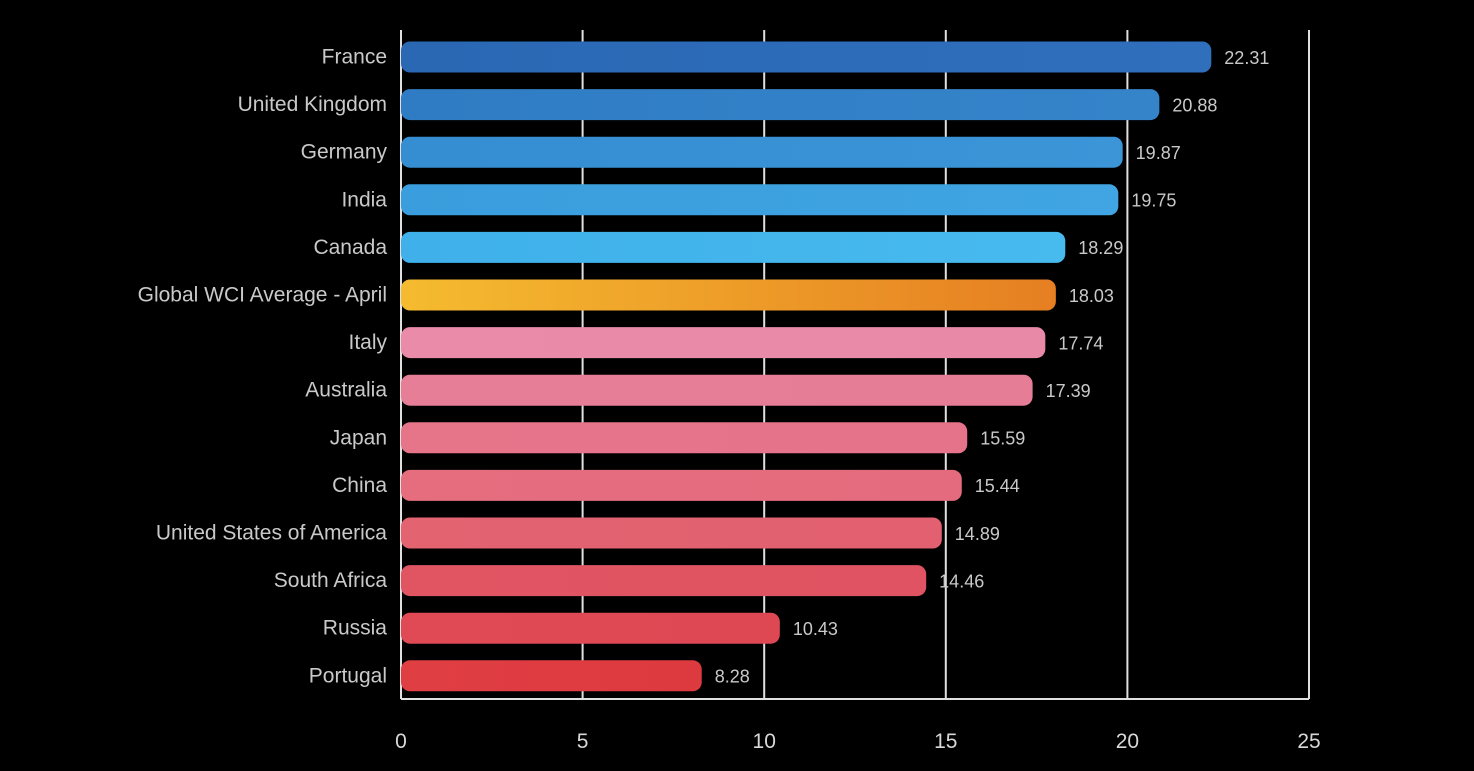 The image size is (1474, 771). Describe the element at coordinates (671, 533) in the screenshot. I see `bar-united-states-of-america` at that location.